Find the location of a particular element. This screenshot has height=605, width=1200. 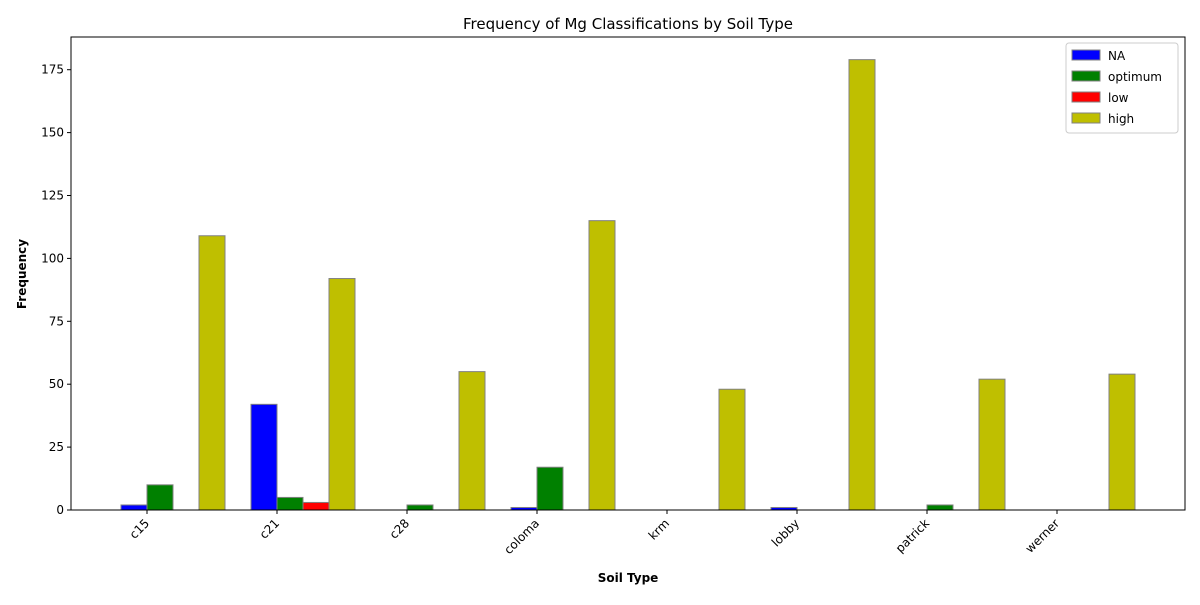

x-tick-label: c15 is located at coordinates (139, 528).